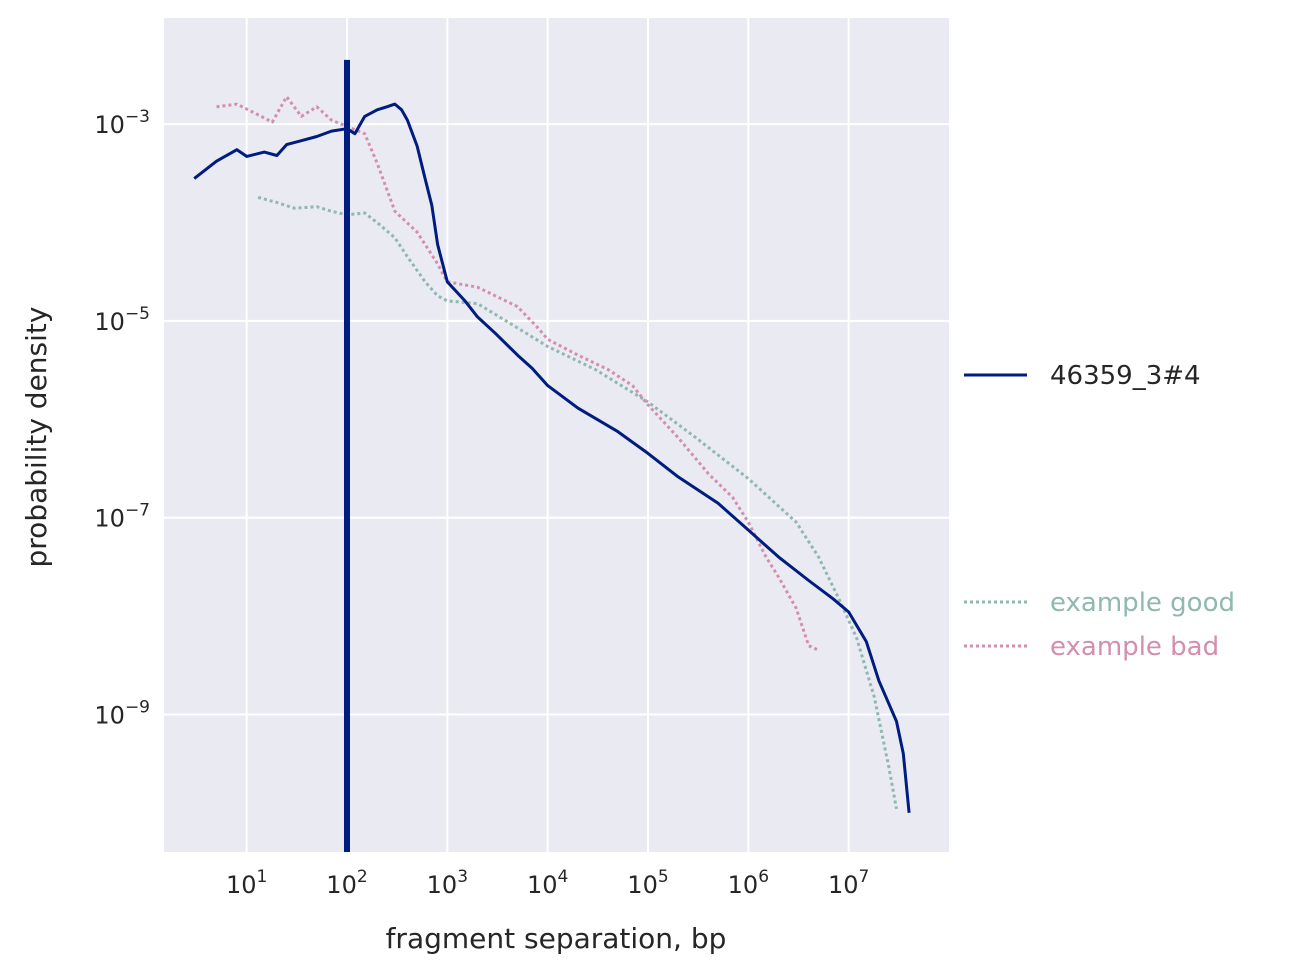 This screenshot has height=976, width=1295. I want to click on x-tick-label: 10², so click(346, 883).